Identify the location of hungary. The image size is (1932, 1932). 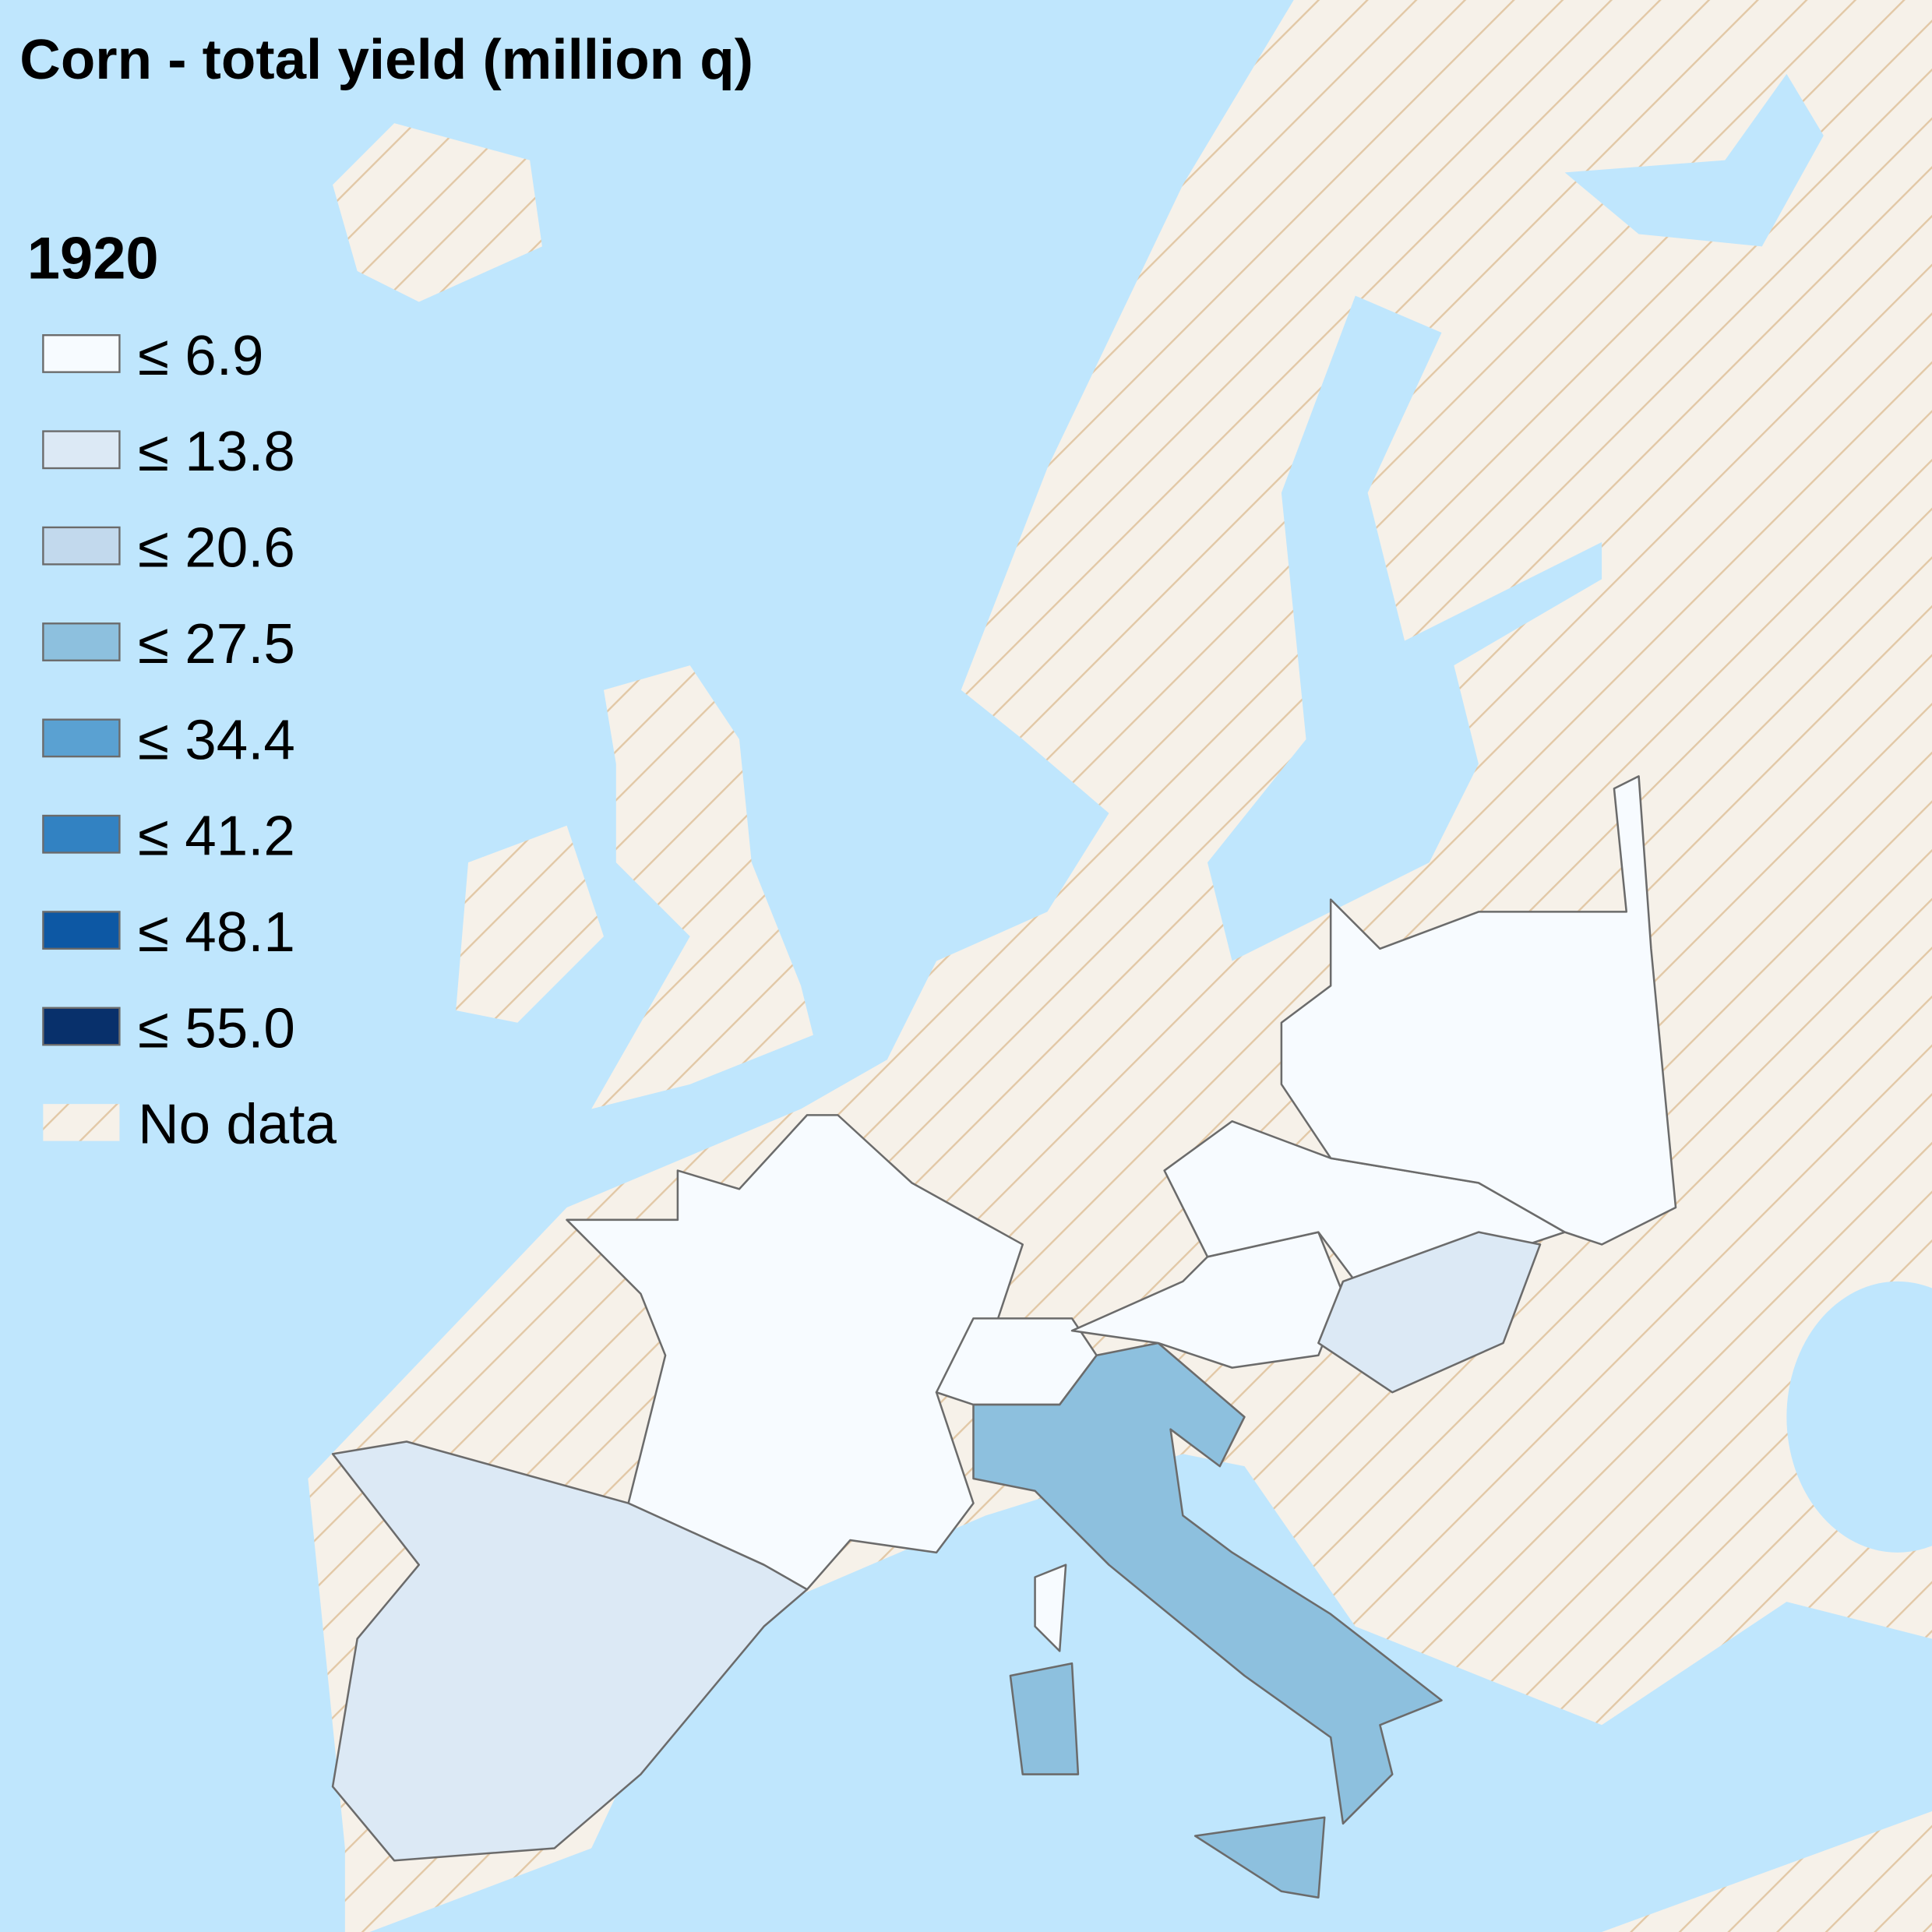
(1429, 1312).